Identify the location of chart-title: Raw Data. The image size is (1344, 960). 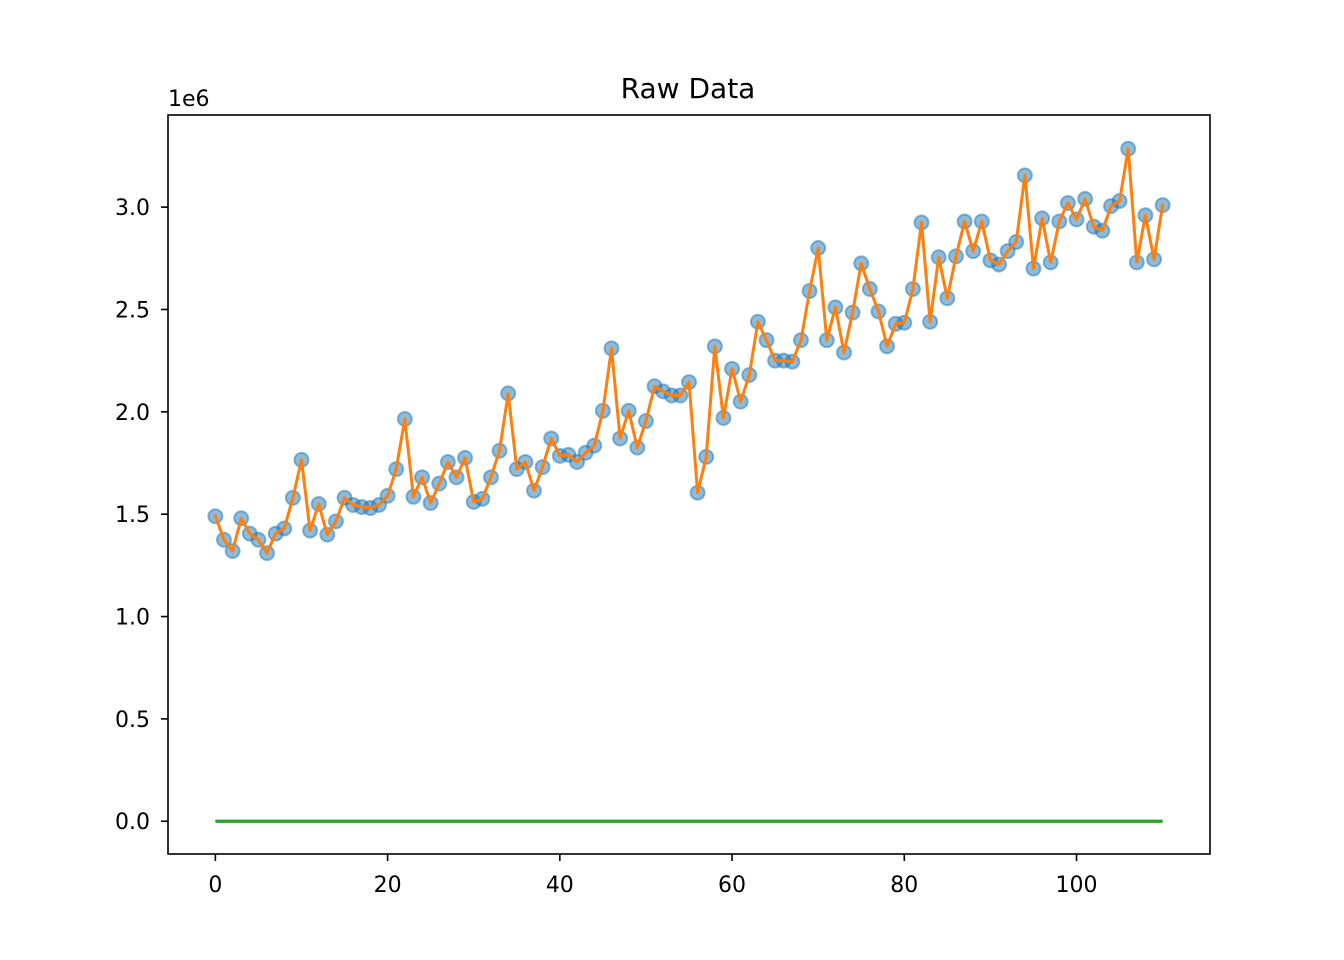
(688, 88).